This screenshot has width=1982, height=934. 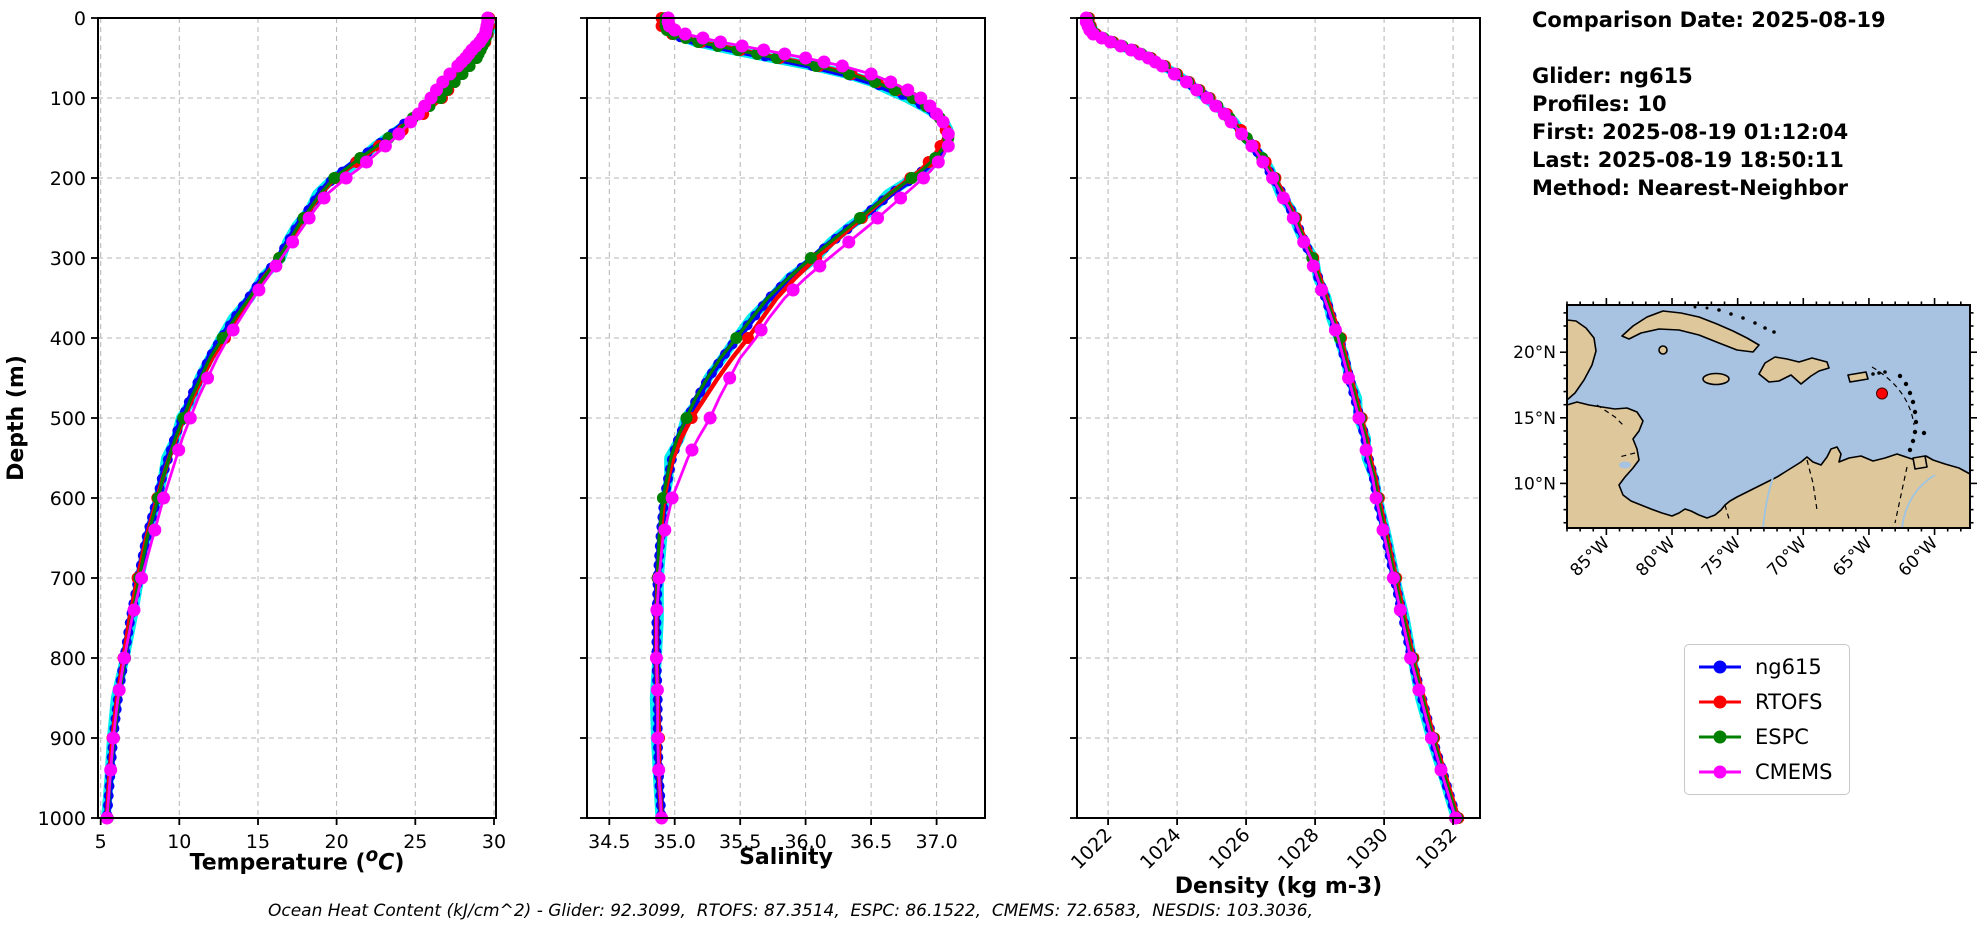 I want to click on glider-location-marker, so click(x=1882, y=393).